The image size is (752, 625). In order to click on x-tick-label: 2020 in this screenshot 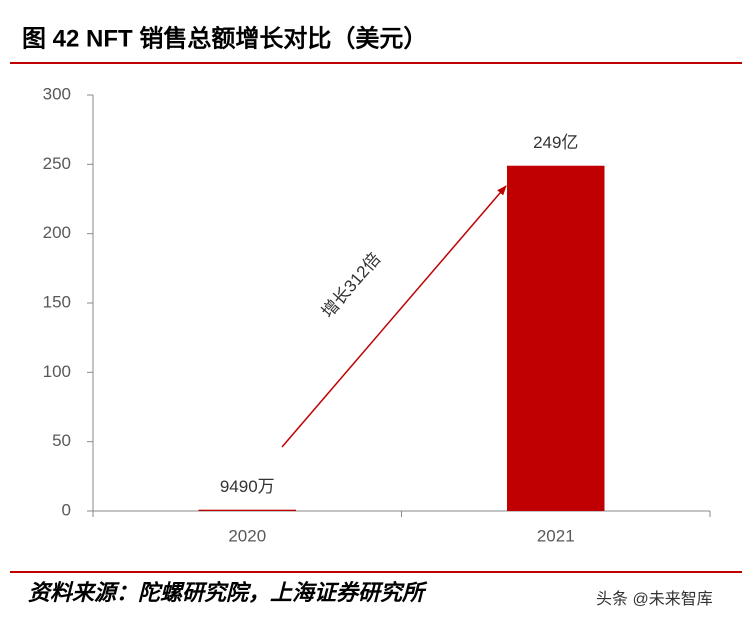, I will do `click(247, 535)`.